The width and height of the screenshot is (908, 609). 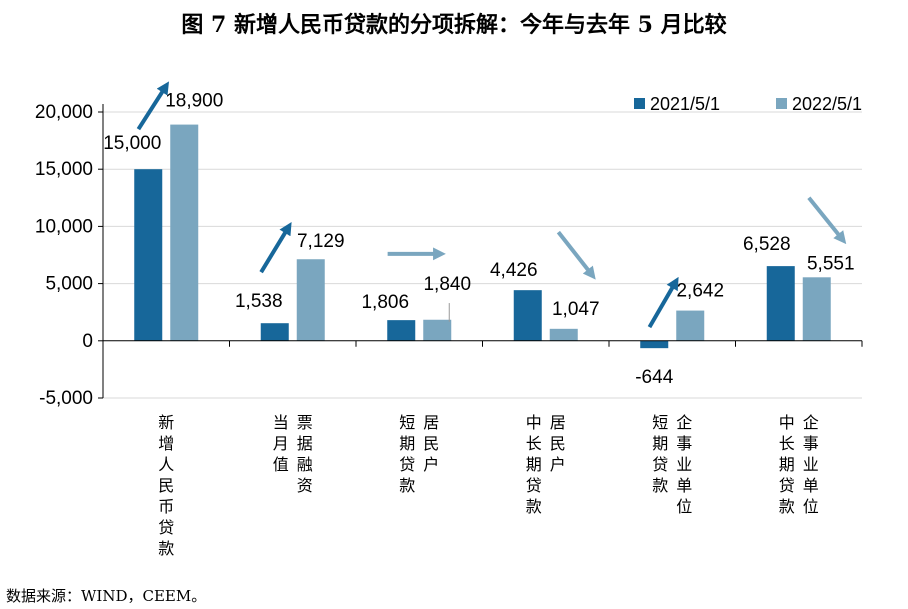 I want to click on data-label: 6,528, so click(x=767, y=244).